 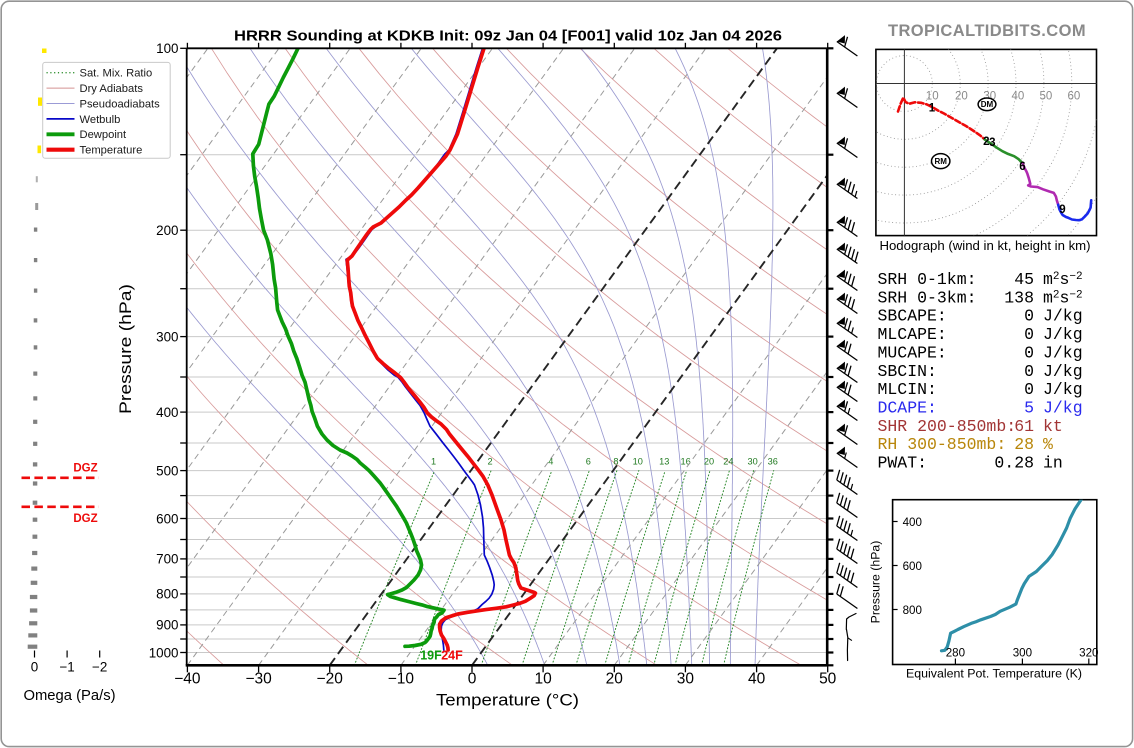 I want to click on svg-text: Temperature (°C), so click(x=507, y=700).